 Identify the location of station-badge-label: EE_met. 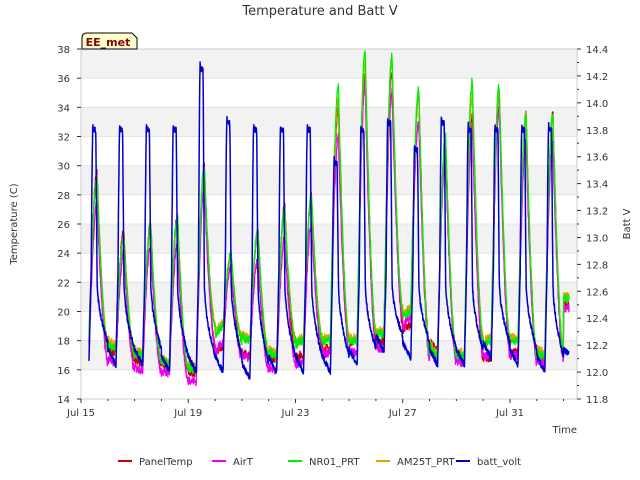
(108, 42).